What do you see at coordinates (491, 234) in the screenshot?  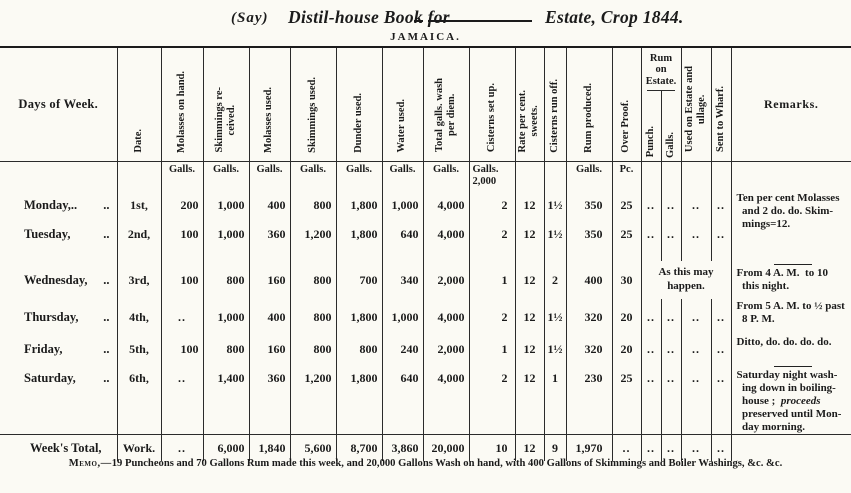 I see `value-cell: 2` at bounding box center [491, 234].